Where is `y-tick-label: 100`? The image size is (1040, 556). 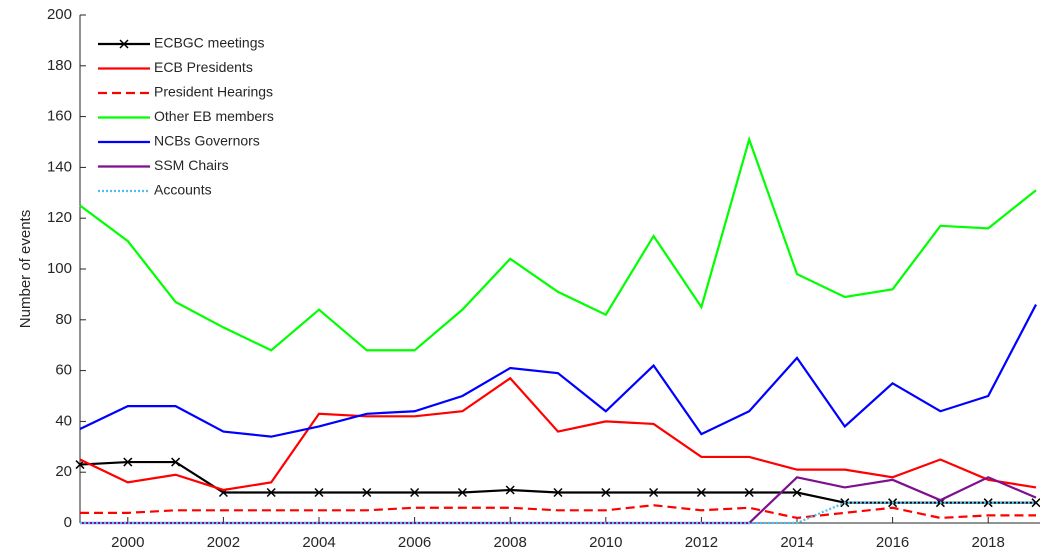 y-tick-label: 100 is located at coordinates (59, 268).